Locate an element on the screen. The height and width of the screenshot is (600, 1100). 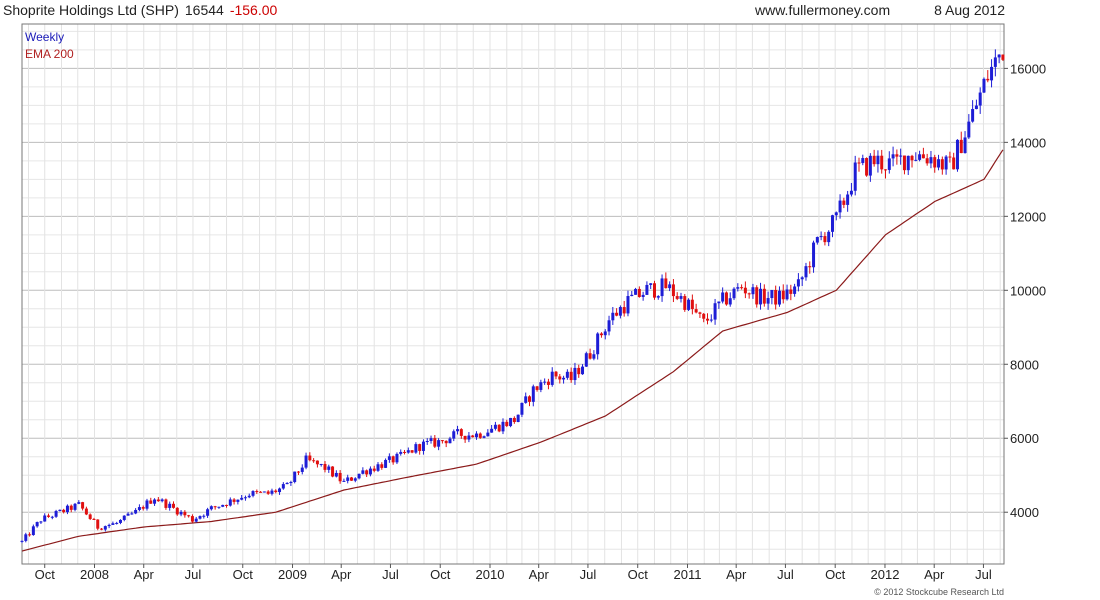
chart-title: Shoprite Holdings Ltd (SHP) 16544 -156.00 is located at coordinates (140, 10).